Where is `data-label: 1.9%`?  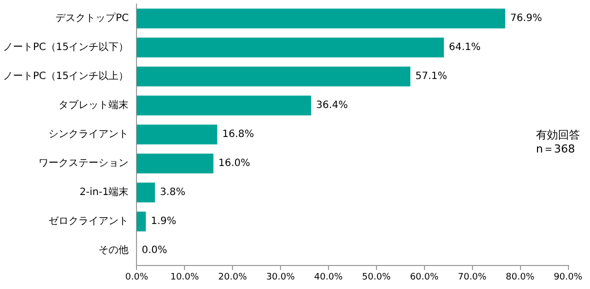
data-label: 1.9% is located at coordinates (163, 221).